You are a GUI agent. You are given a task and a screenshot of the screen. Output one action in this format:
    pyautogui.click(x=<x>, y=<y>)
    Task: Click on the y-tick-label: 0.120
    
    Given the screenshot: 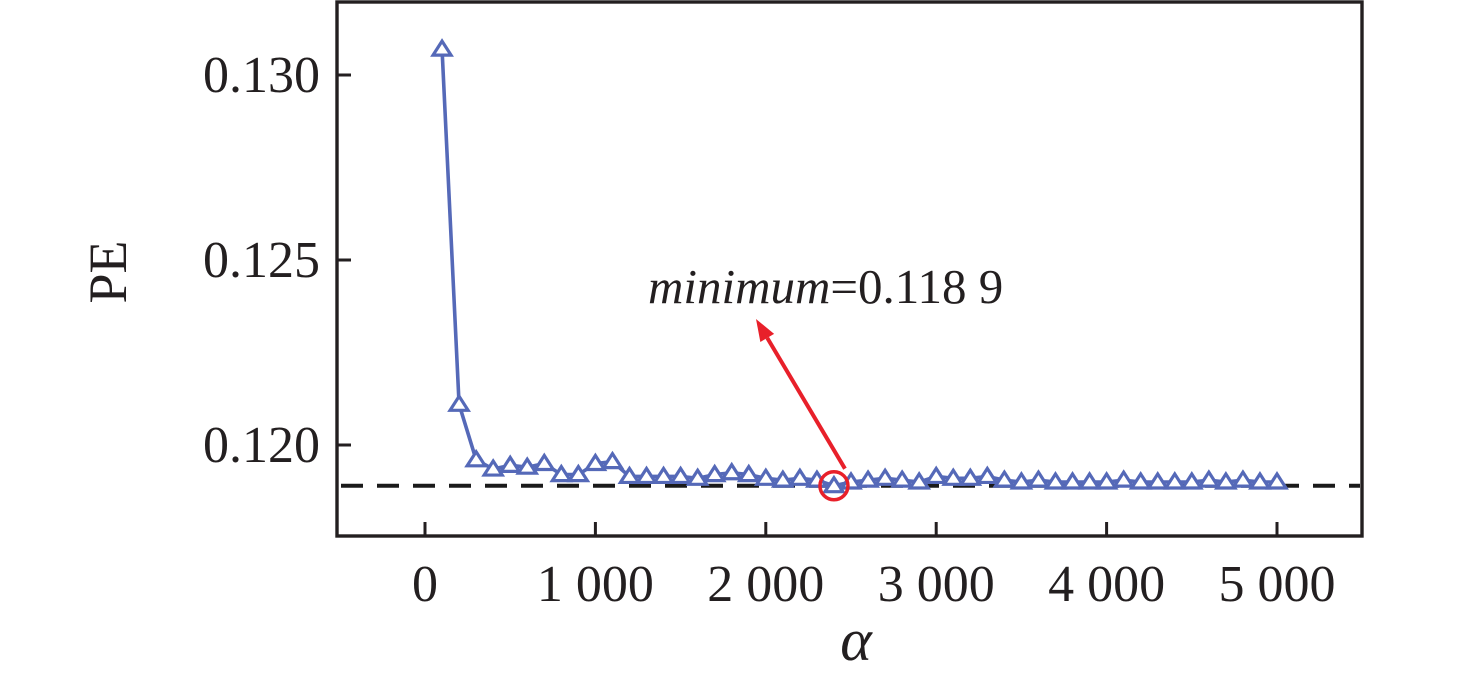 What is the action you would take?
    pyautogui.click(x=261, y=445)
    